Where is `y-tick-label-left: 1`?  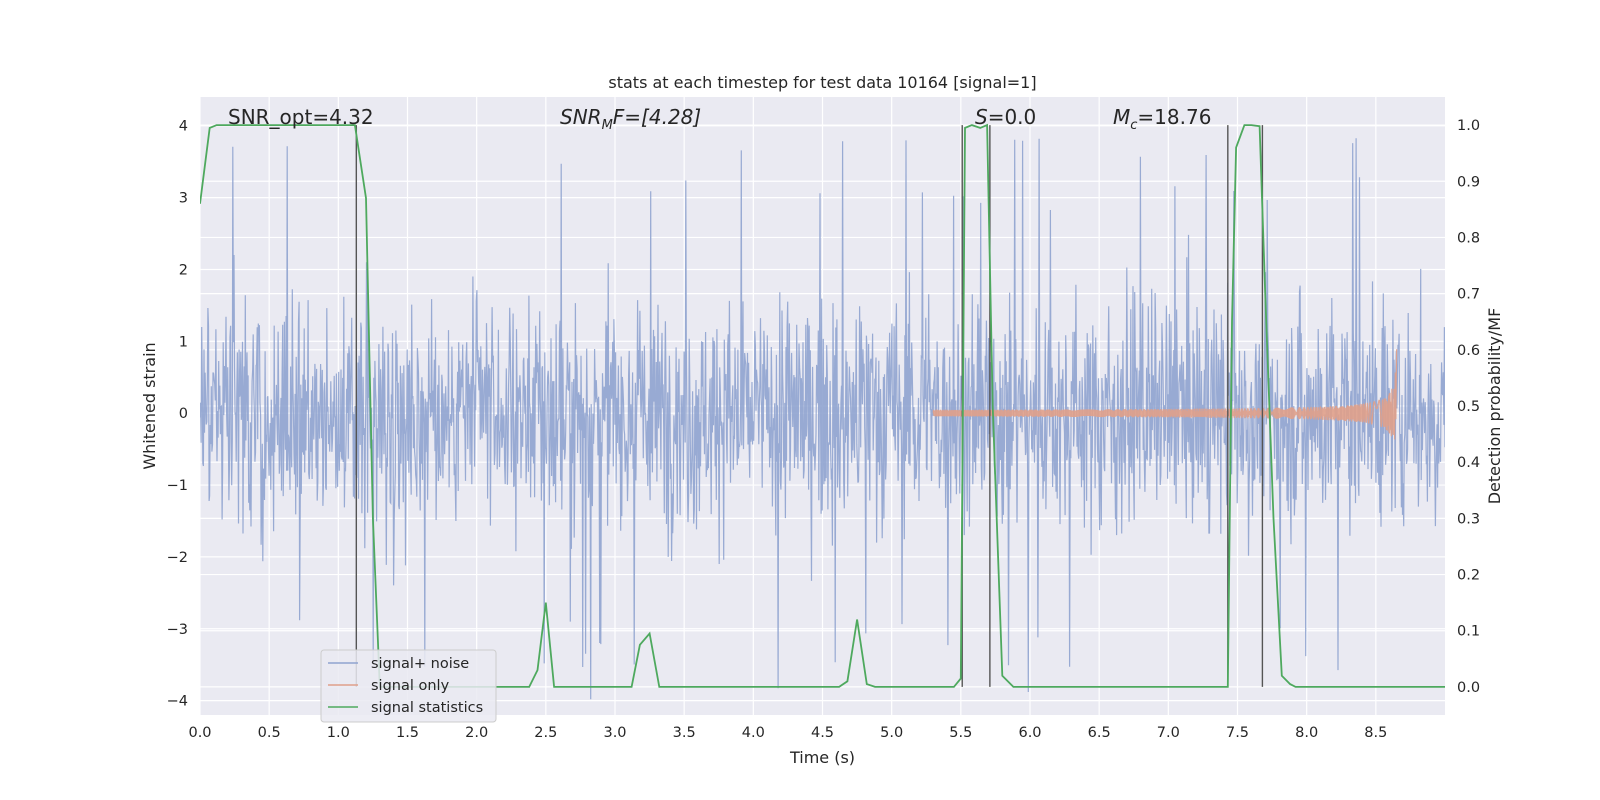 y-tick-label-left: 1 is located at coordinates (183, 342).